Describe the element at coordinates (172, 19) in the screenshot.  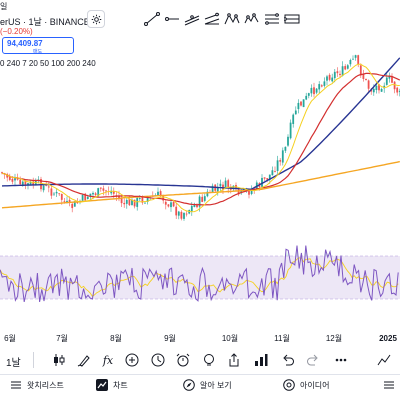
I see `horizontal-ray-icon` at that location.